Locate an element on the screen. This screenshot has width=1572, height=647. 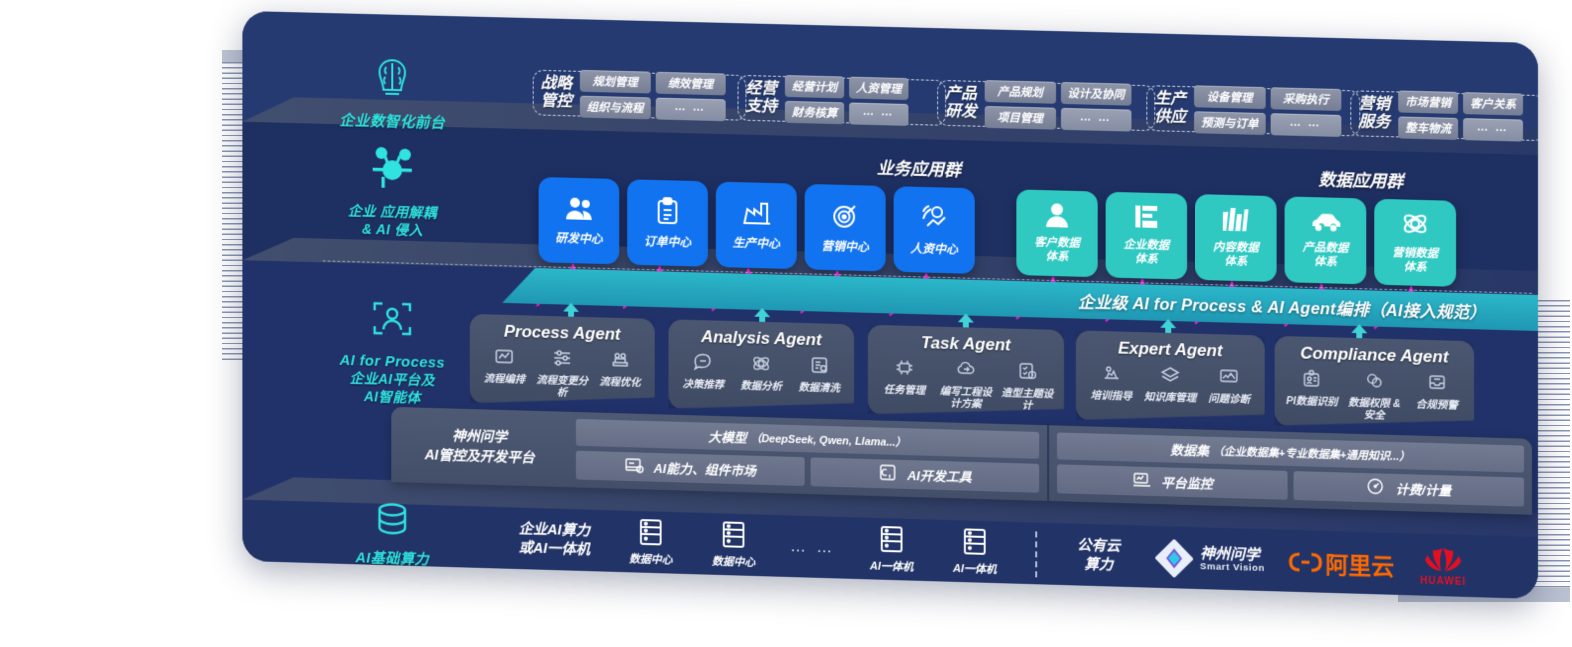
tile-label: 生产中心 is located at coordinates (756, 243).